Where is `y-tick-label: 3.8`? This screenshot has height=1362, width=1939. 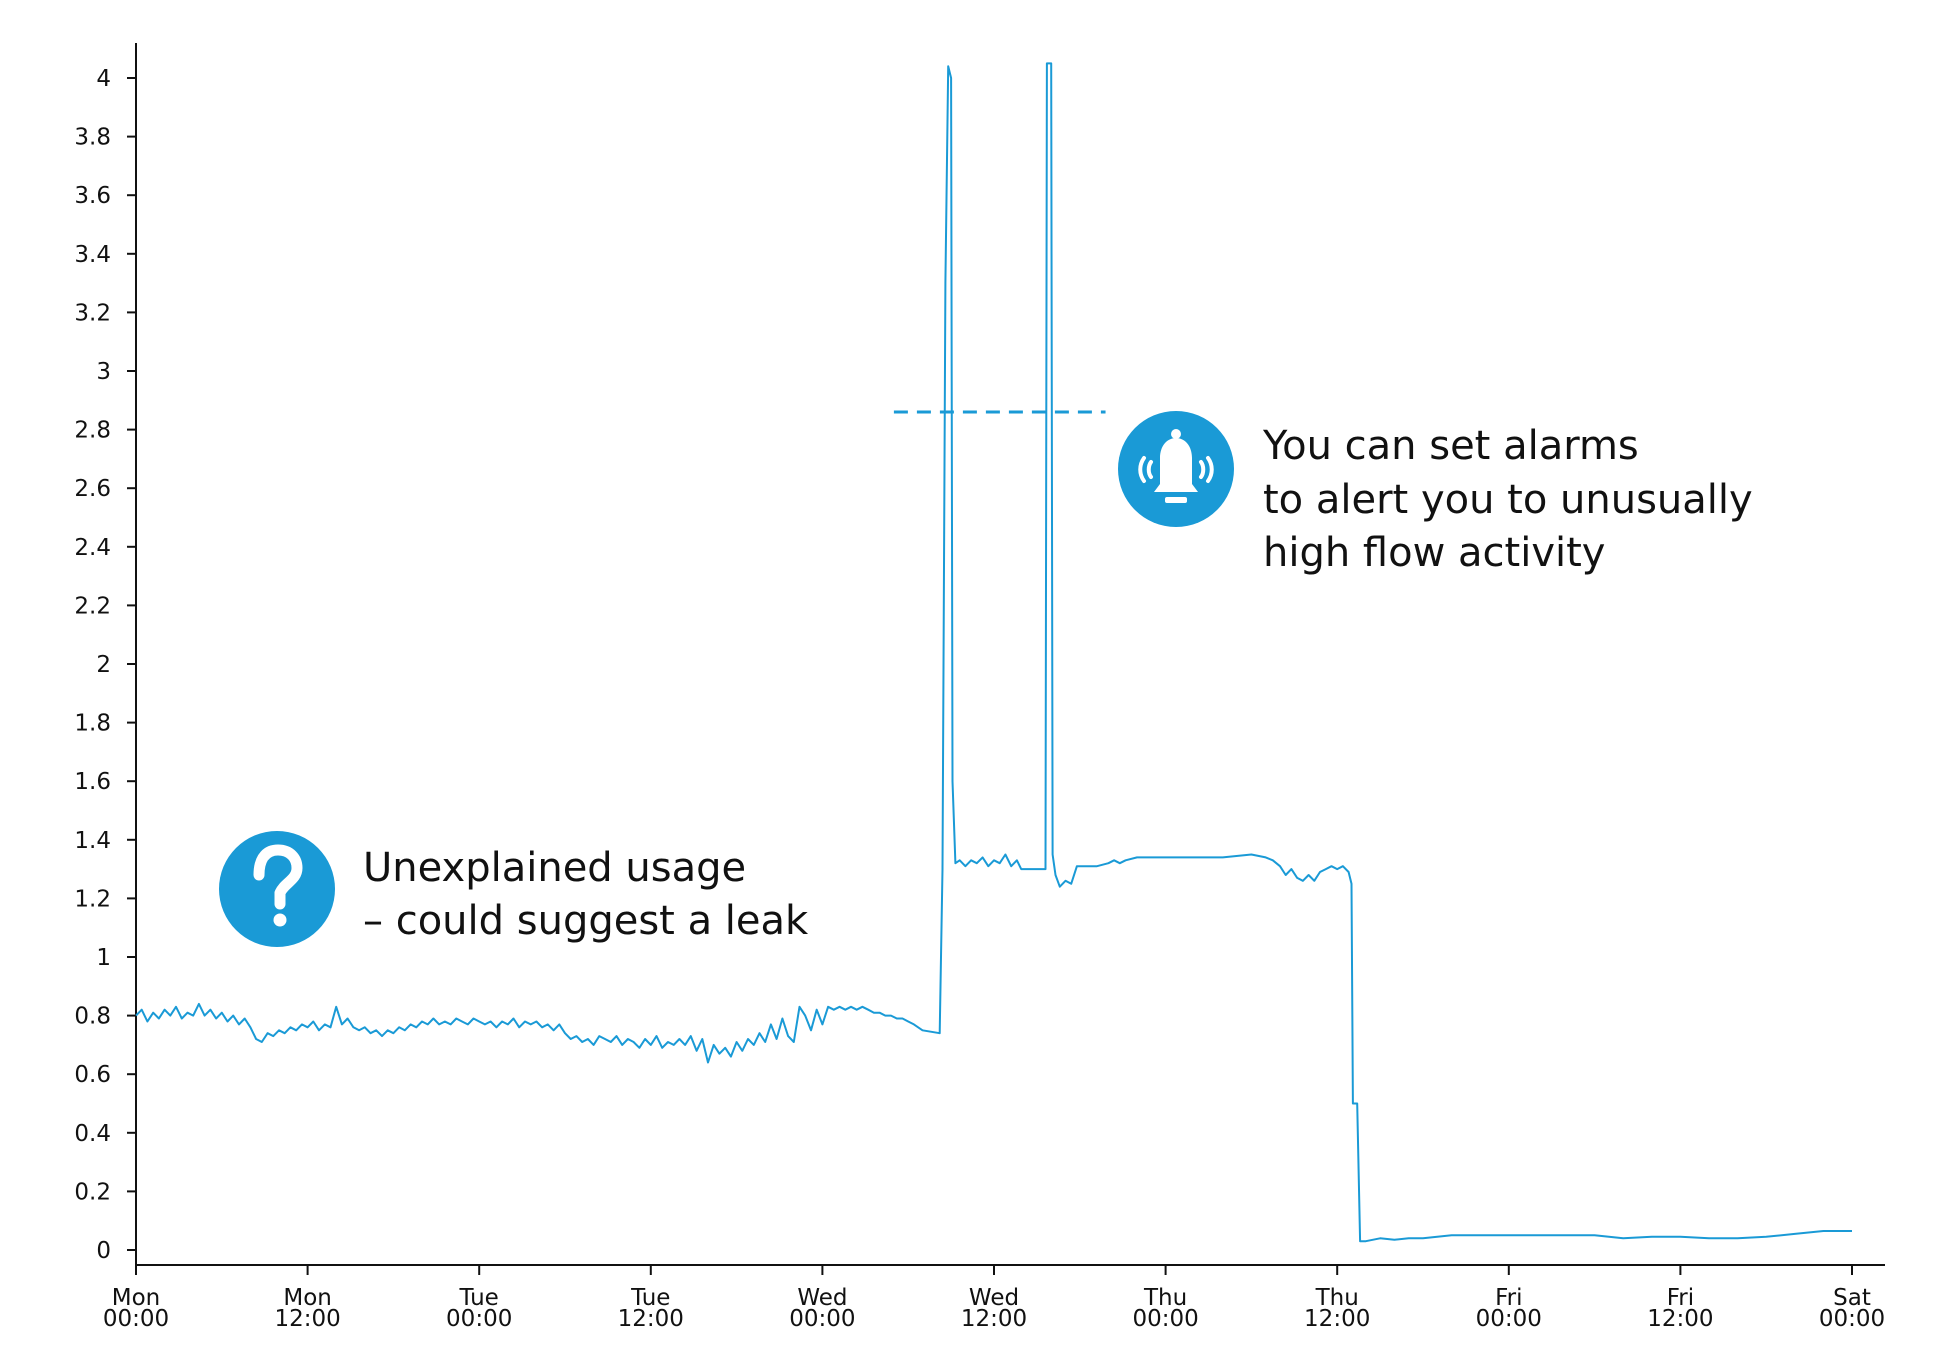
y-tick-label: 3.8 is located at coordinates (92, 138).